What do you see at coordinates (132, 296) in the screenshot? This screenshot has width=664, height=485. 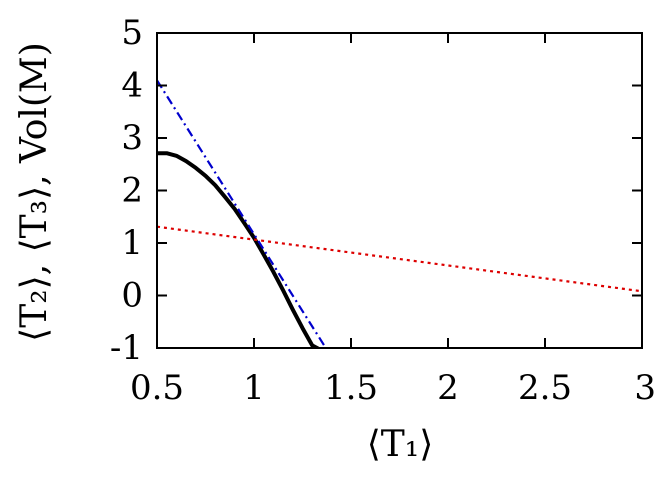 I see `y-tick-label: 0` at bounding box center [132, 296].